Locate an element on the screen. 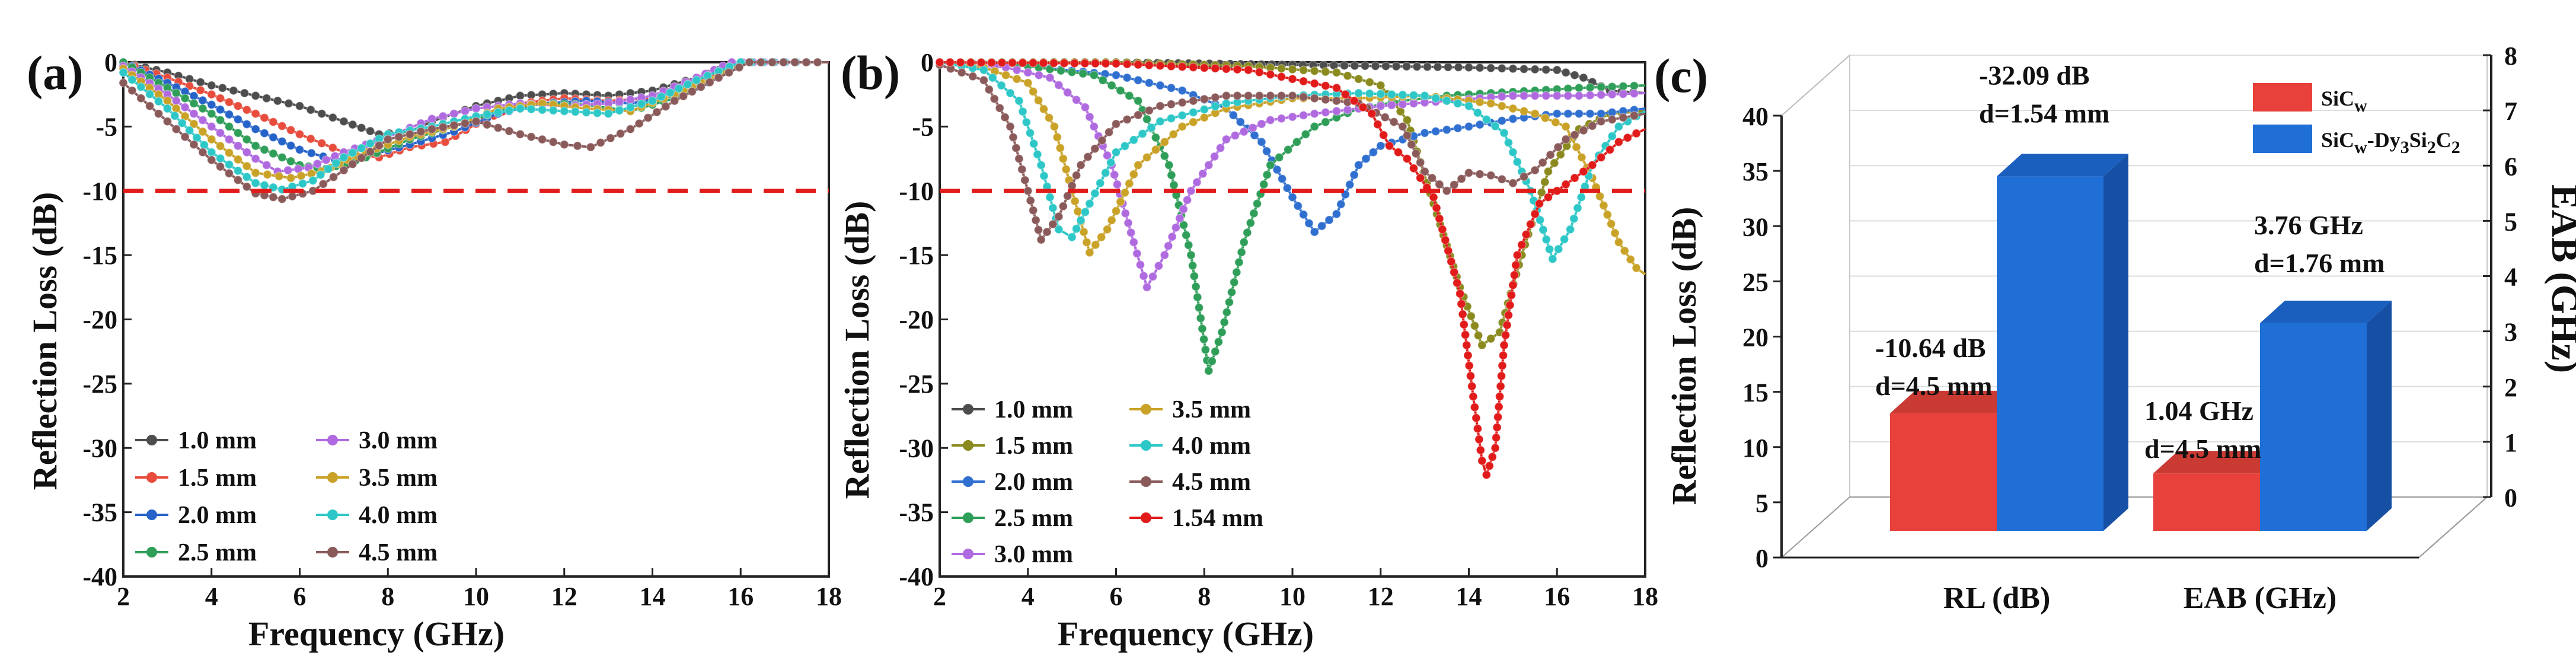  y-tick-label: 0 is located at coordinates (110, 62).